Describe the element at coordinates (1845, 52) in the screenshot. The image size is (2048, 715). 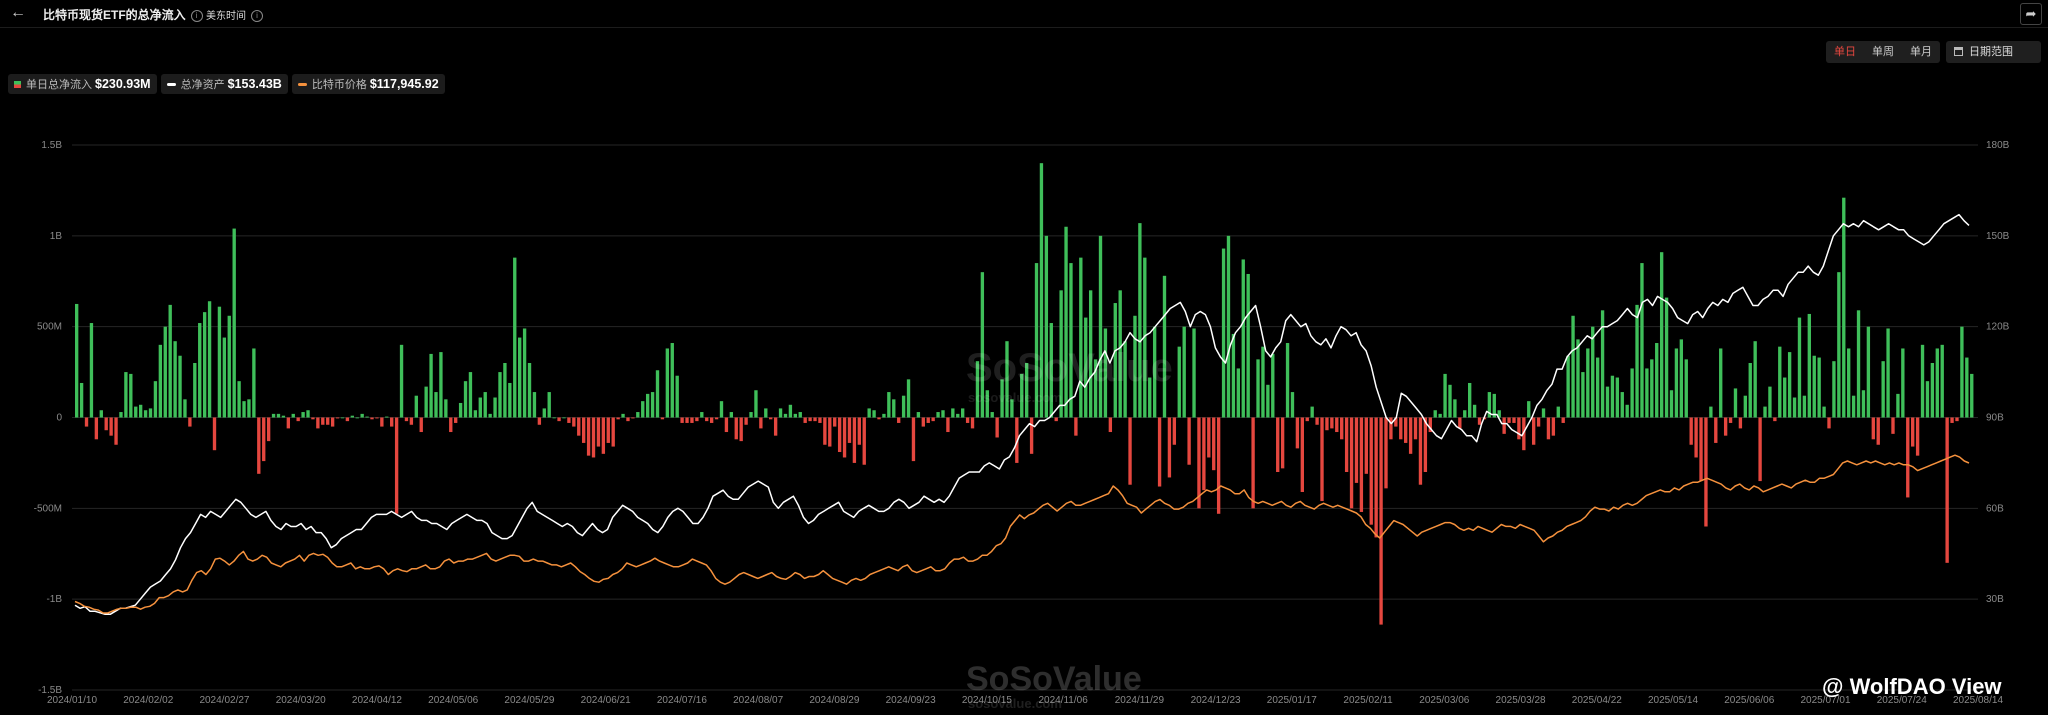
I see `tab-daily: 单日` at that location.